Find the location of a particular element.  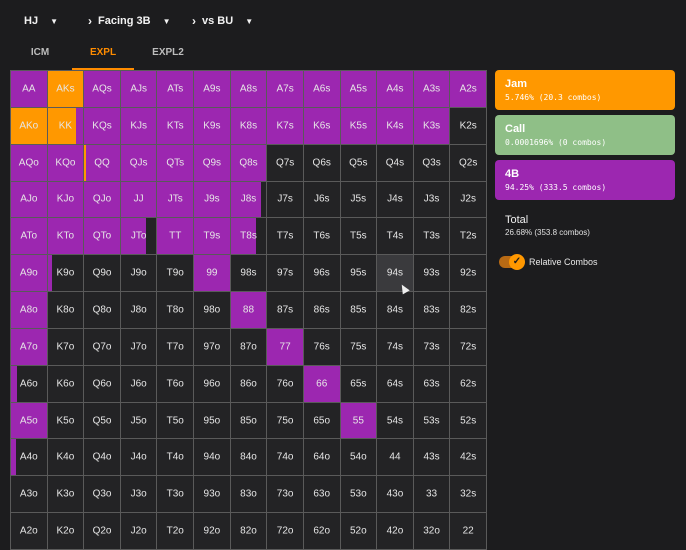

hand-cell-85s: 85s is located at coordinates (359, 310).